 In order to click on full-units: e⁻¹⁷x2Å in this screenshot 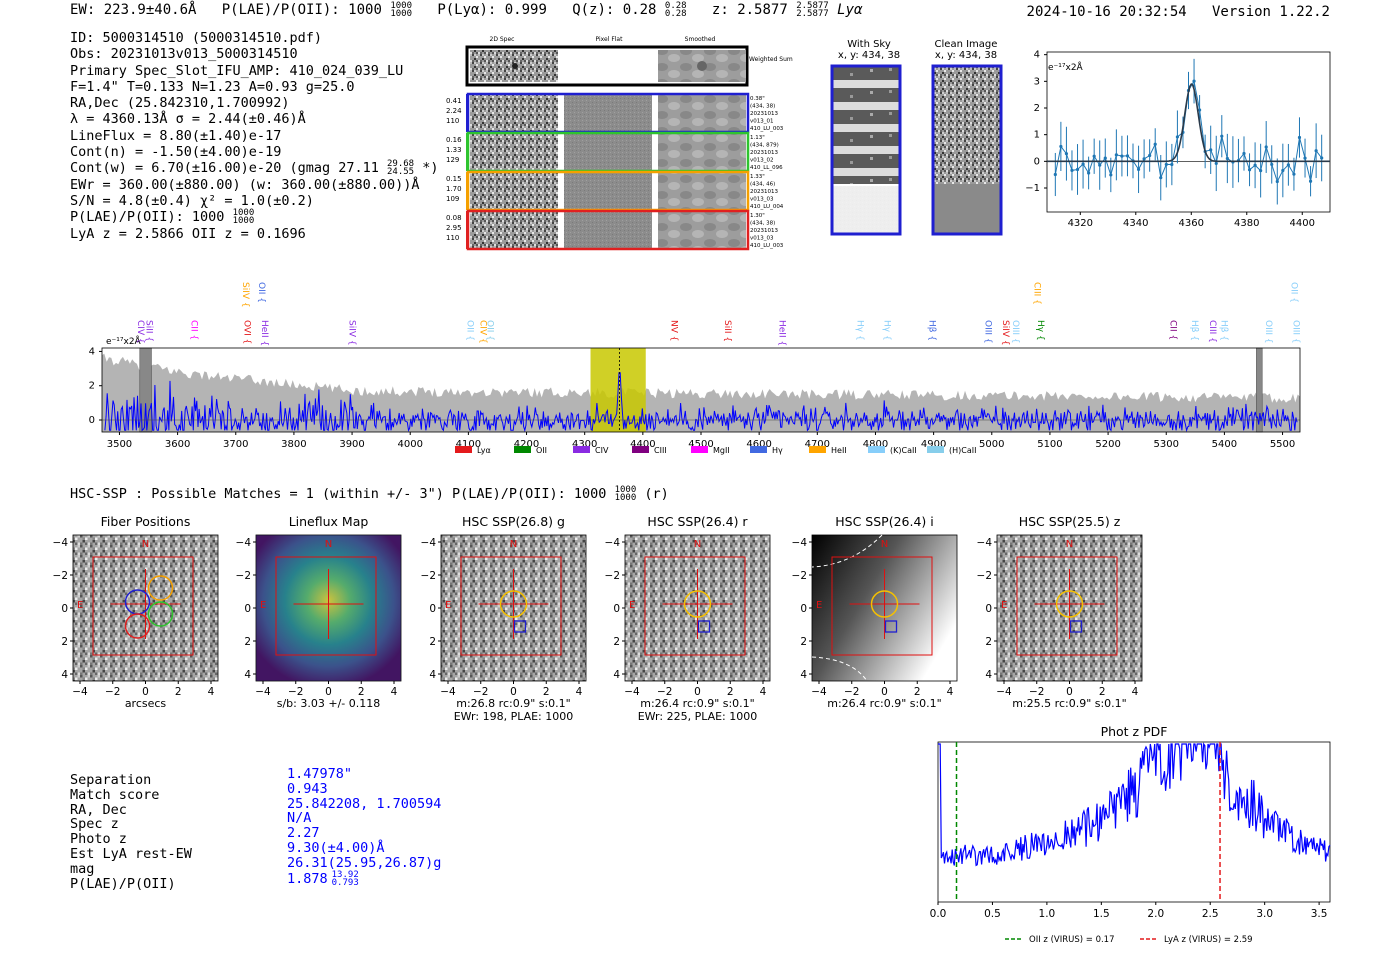, I will do `click(124, 341)`.